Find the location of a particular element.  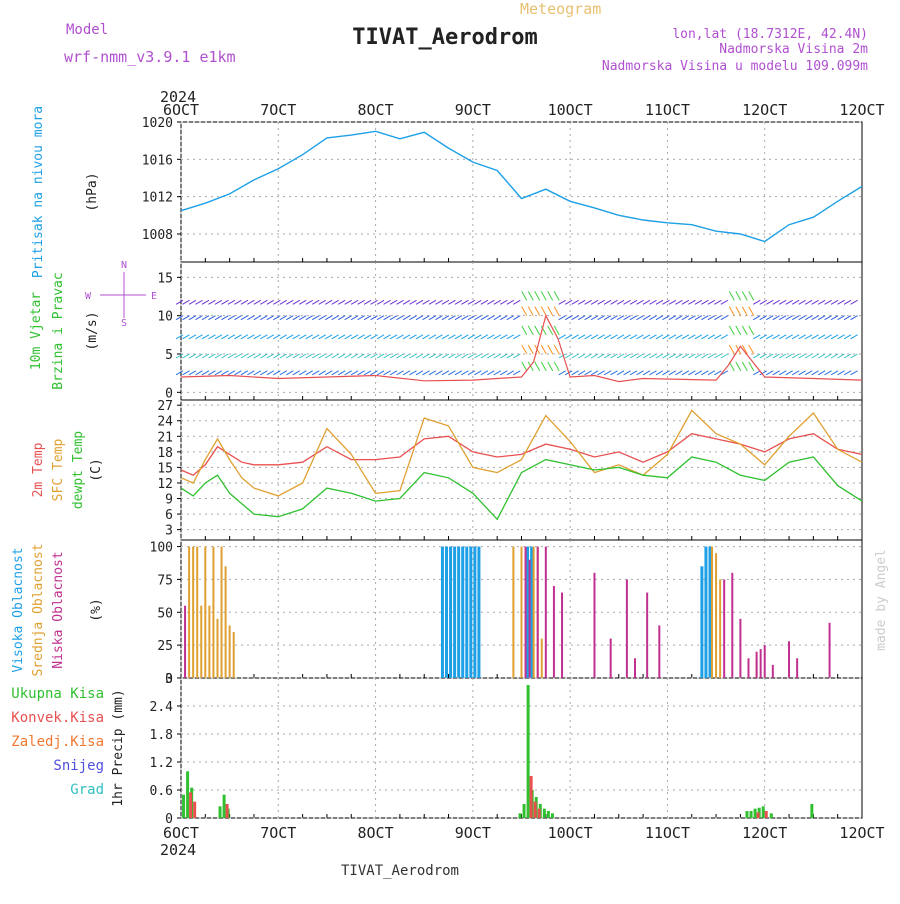

model-label: Model is located at coordinates (87, 30).